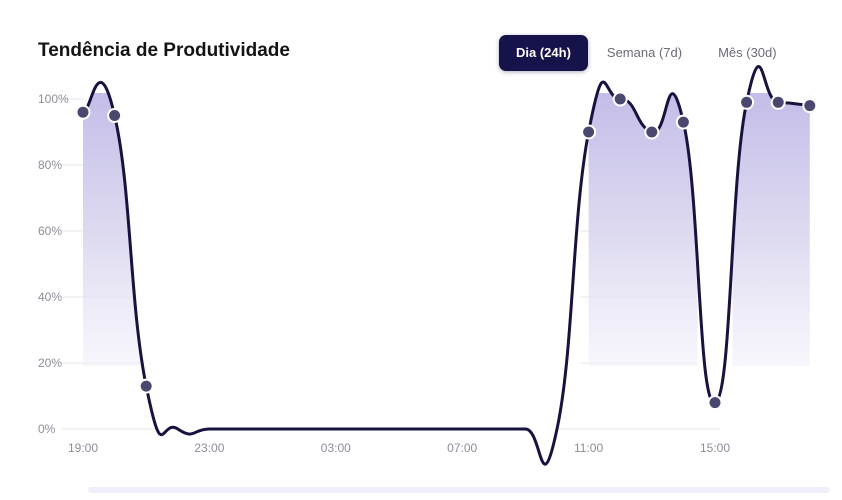  What do you see at coordinates (715, 448) in the screenshot?
I see `x-tick-label: 15:00` at bounding box center [715, 448].